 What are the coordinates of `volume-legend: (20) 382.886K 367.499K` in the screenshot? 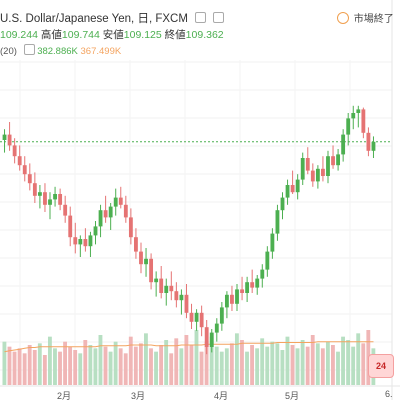 It's located at (60, 50).